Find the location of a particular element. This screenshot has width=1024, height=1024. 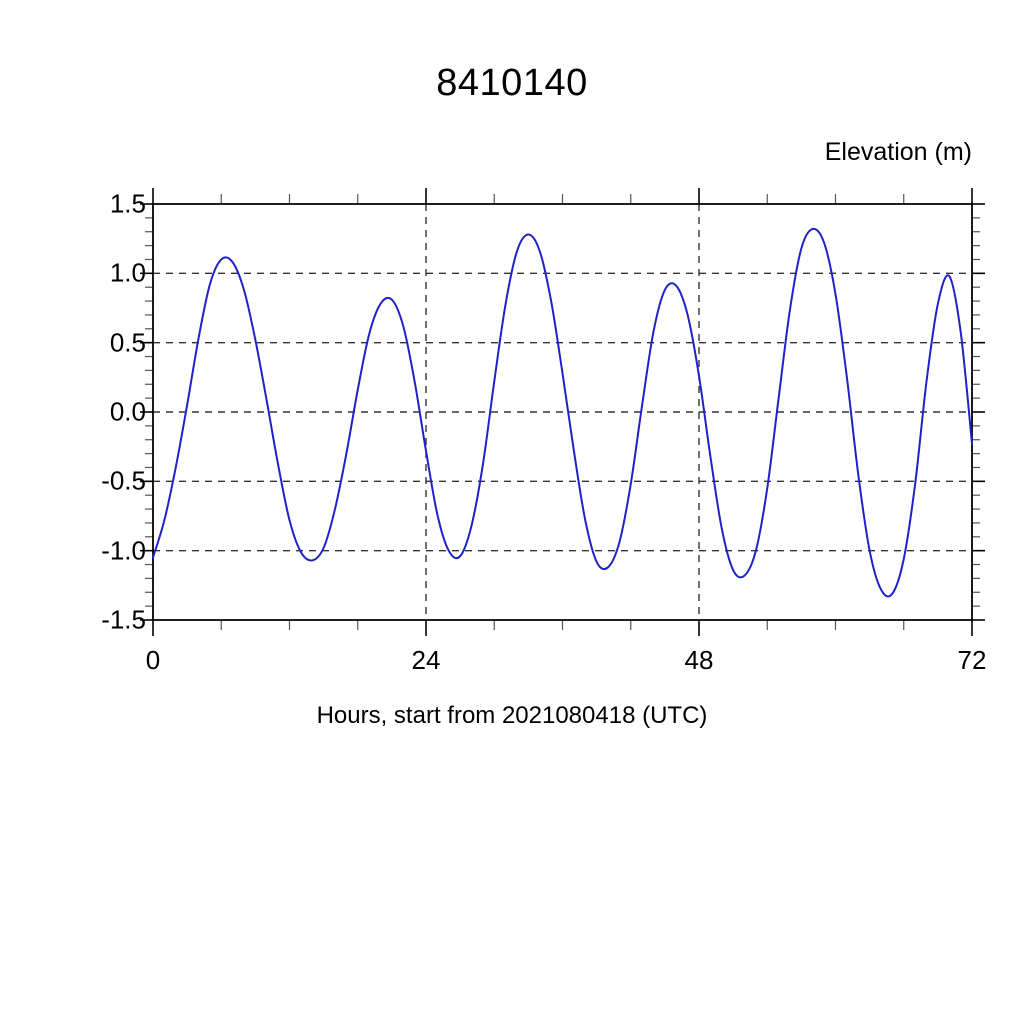

y-axis-tick-labels: 1.5 1.0 0.5 0.0 -0.5 -1.0 -1.5 is located at coordinates (107, 512).